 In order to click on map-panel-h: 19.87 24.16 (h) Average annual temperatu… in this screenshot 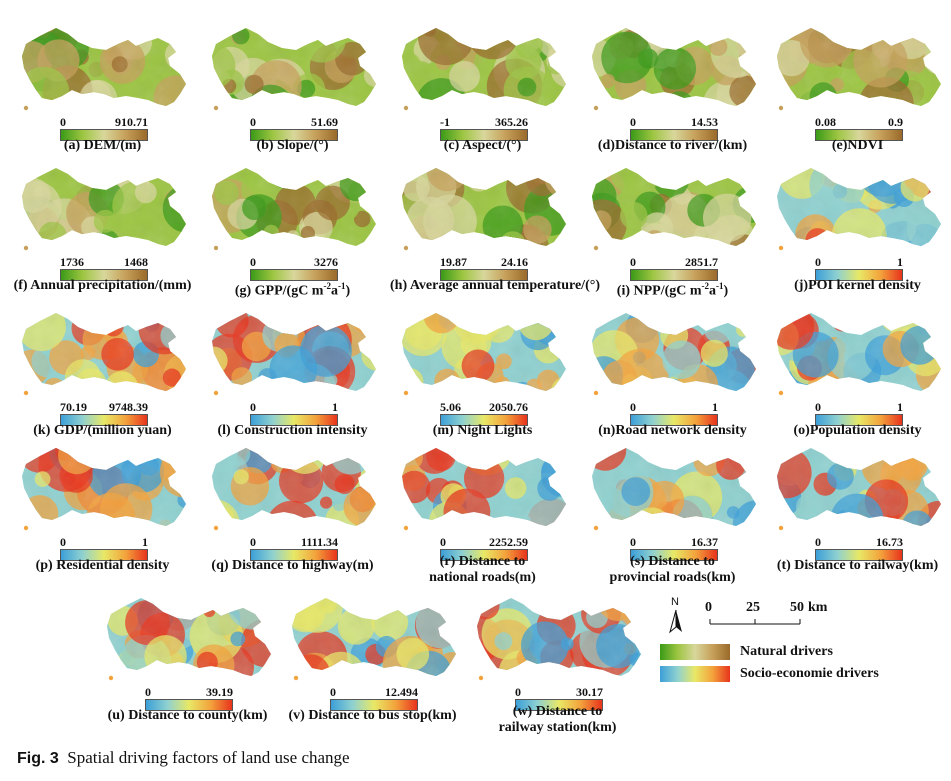, I will do `click(495, 232)`.